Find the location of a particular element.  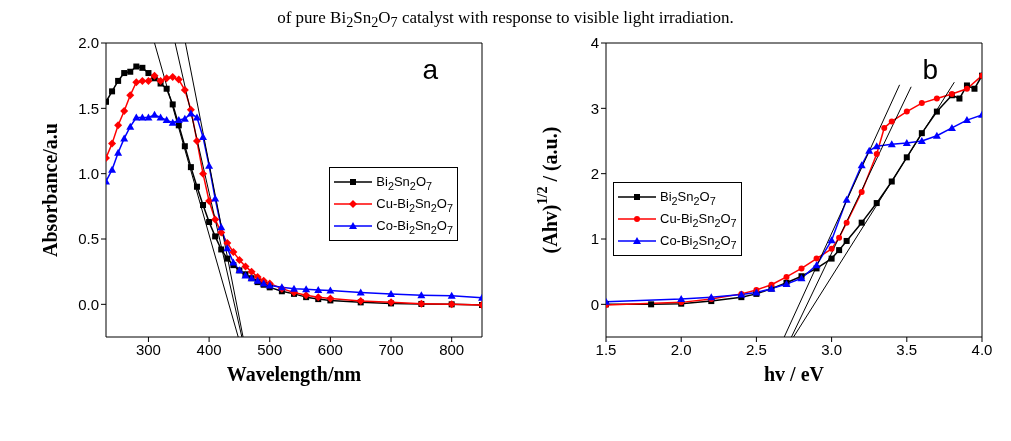

annotation: a is located at coordinates (430, 70).